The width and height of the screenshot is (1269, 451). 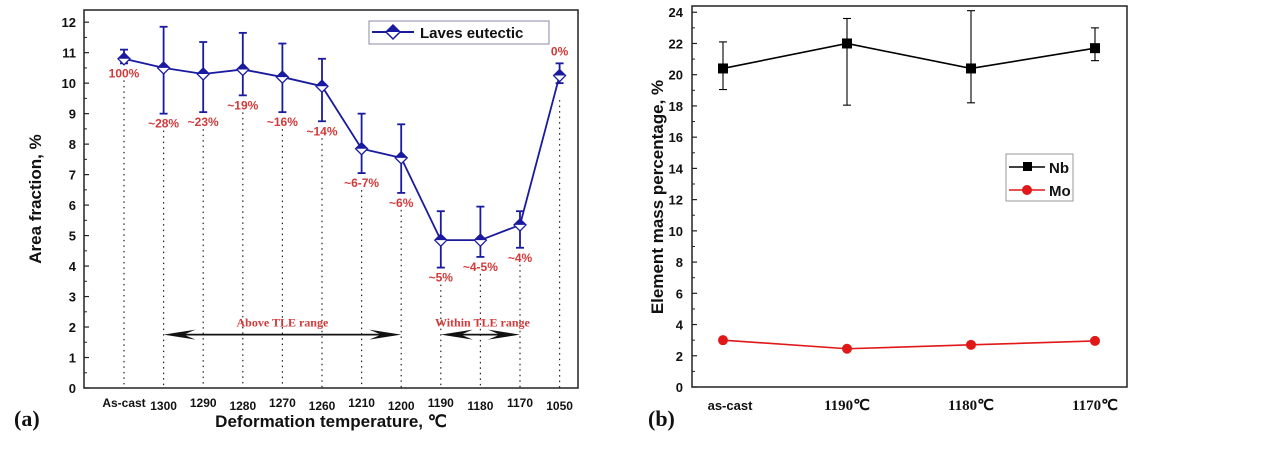 What do you see at coordinates (361, 403) in the screenshot?
I see `x-tick-label-a: 1210` at bounding box center [361, 403].